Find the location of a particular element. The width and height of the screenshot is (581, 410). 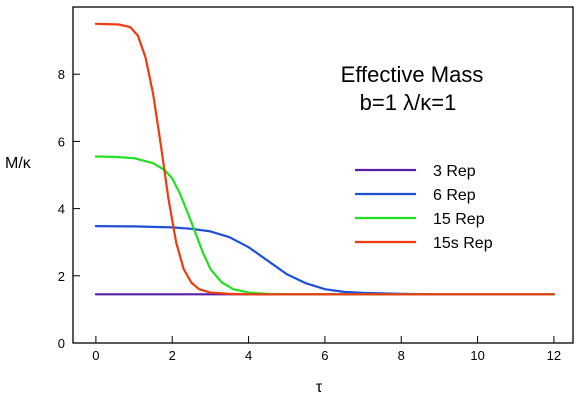

x-tick-label: 12 is located at coordinates (554, 355).